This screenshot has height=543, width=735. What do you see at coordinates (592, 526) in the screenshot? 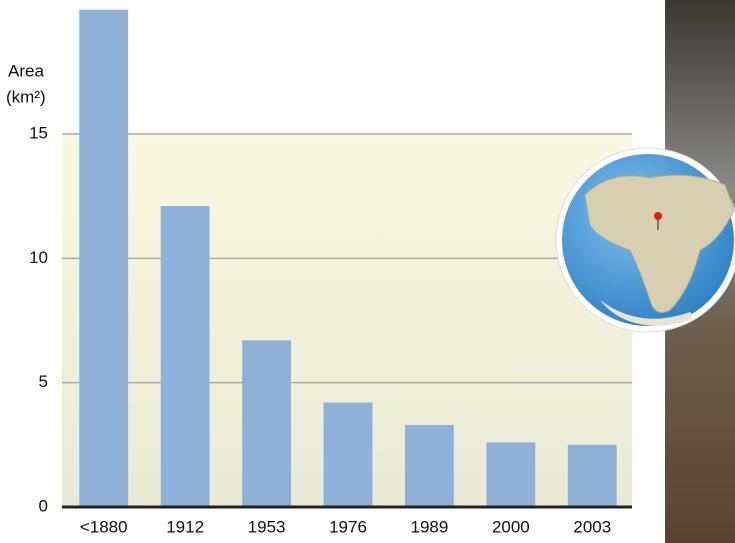
I see `x-tick-label: 2003` at bounding box center [592, 526].